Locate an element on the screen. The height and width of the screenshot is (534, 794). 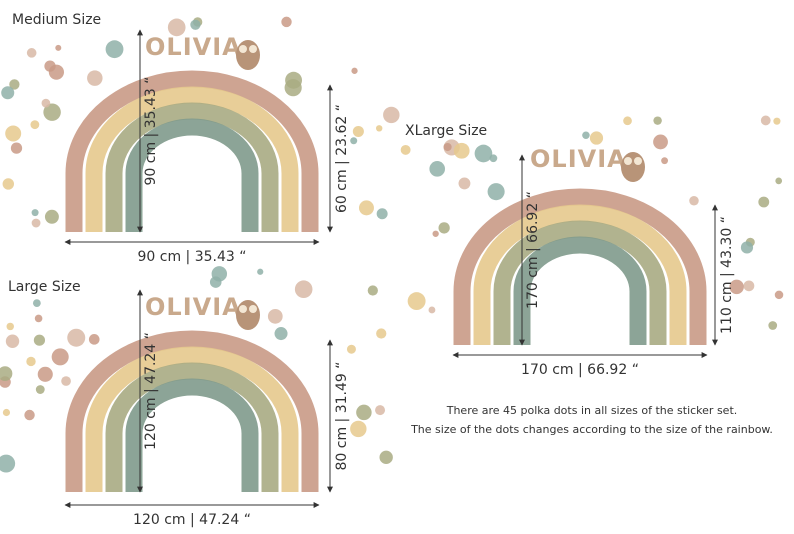
width-label: 90 cm | 35.43 “ is located at coordinates (192, 257).